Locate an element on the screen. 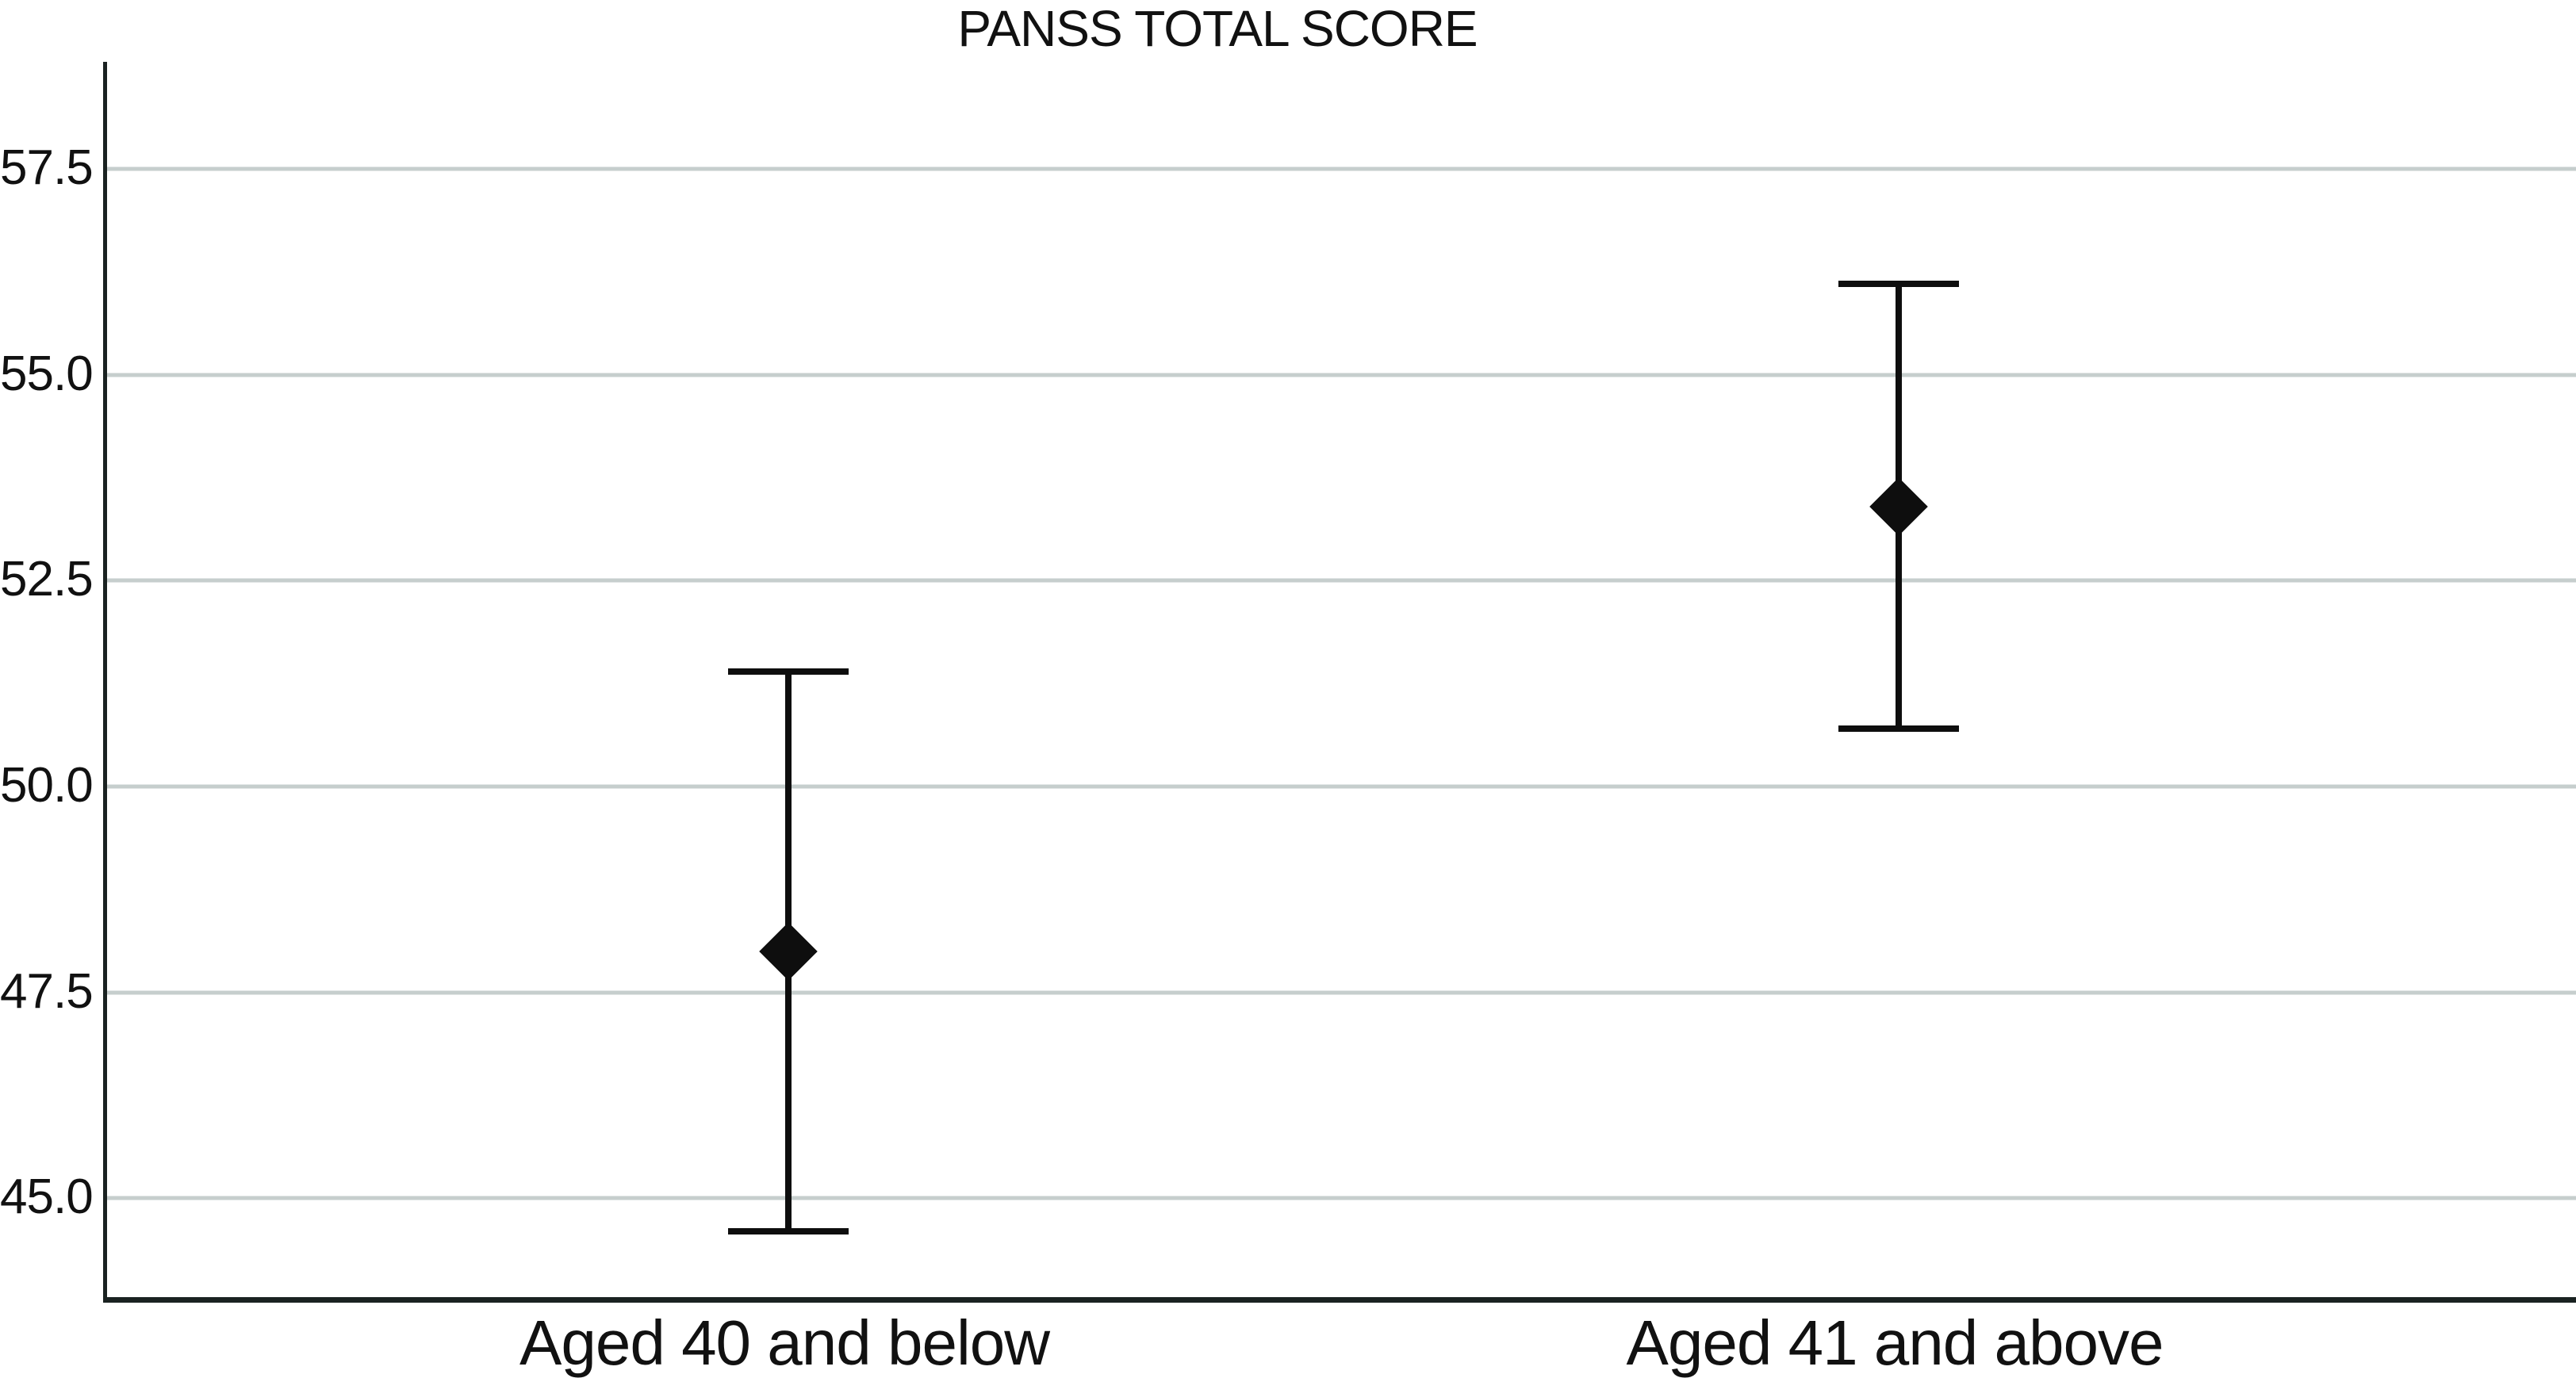 This screenshot has height=1378, width=2576. chart-title: PANSS TOTAL SCORE is located at coordinates (1217, 28).